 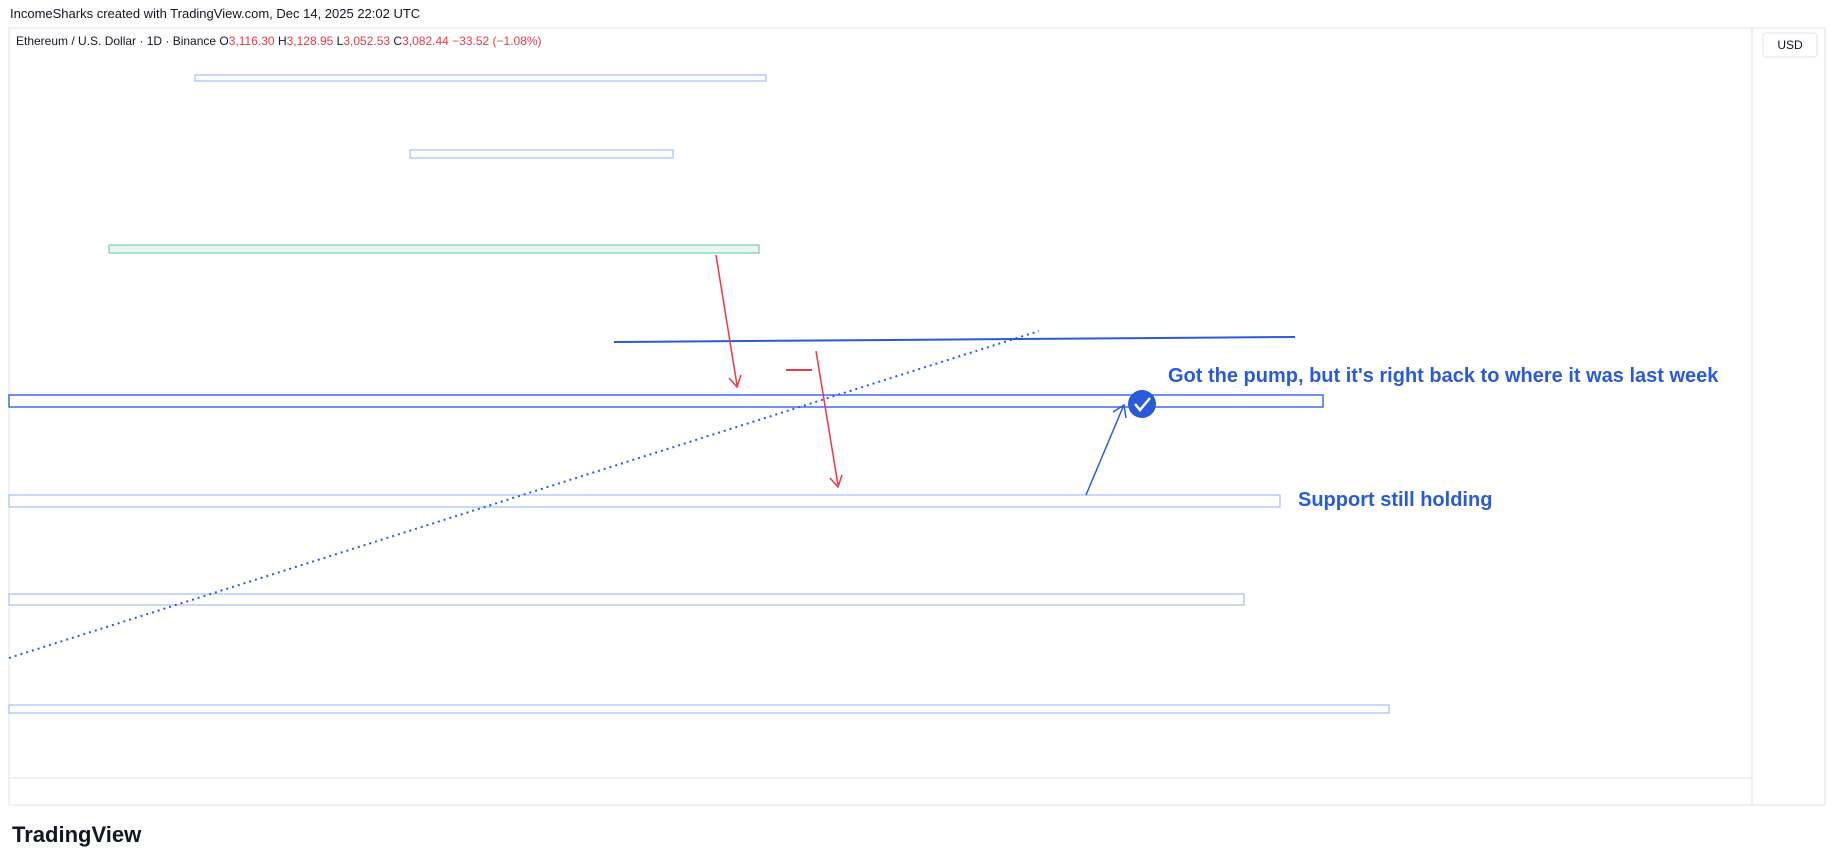 I want to click on check-circle, so click(x=1142, y=404).